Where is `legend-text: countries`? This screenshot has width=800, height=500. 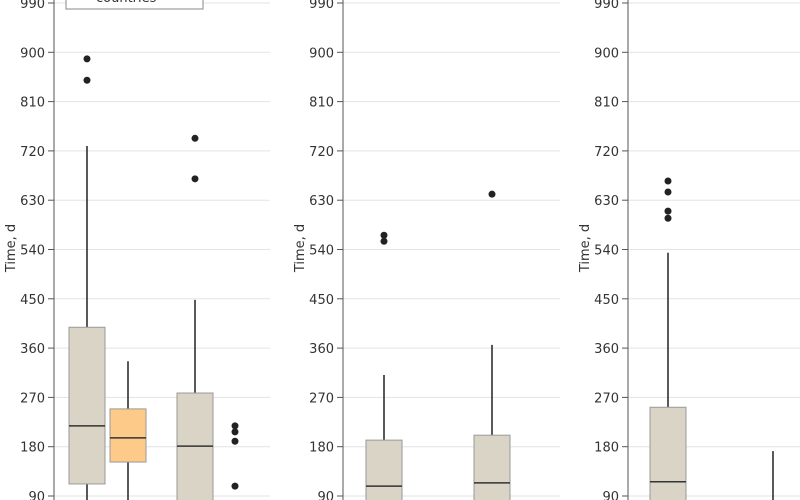
legend-text: countries is located at coordinates (126, 3).